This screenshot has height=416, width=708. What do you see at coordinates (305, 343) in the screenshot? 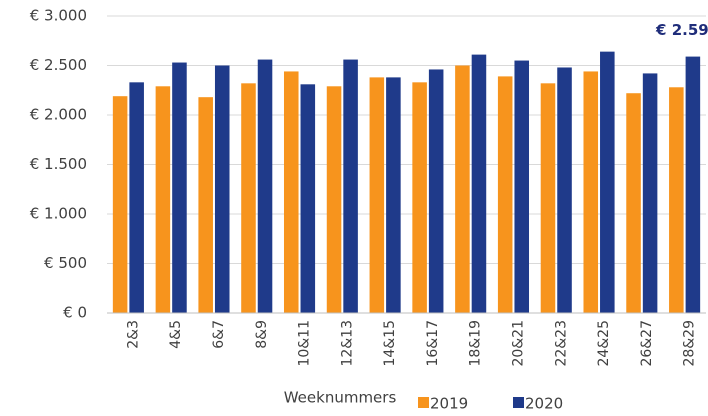
I see `x-tick-label: 10&11` at bounding box center [305, 343].